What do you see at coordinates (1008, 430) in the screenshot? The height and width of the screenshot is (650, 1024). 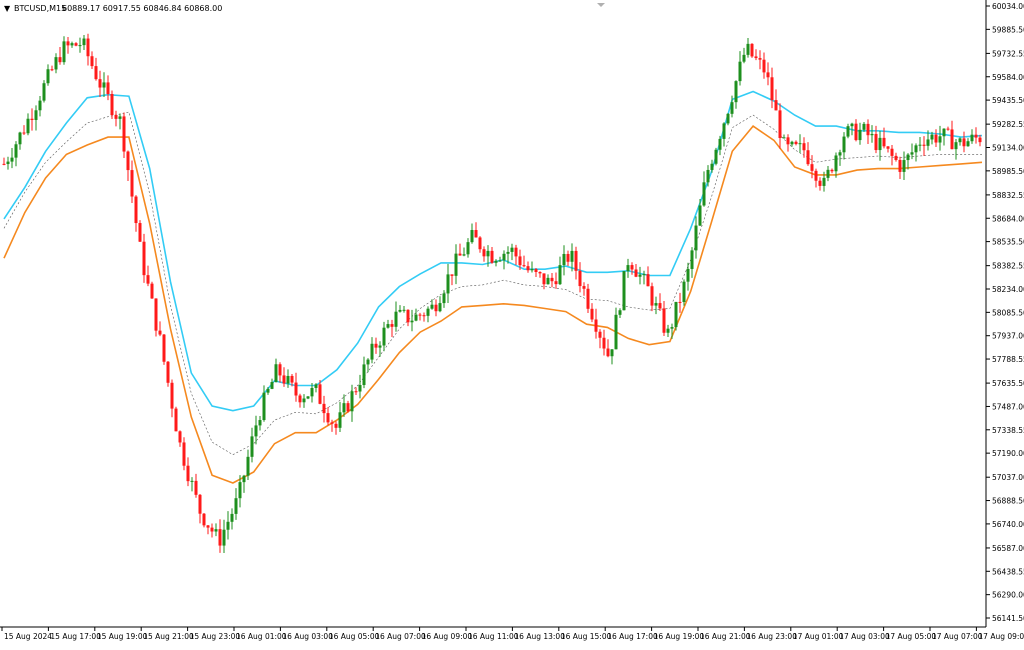 I see `price-tick-label: 57338.55` at bounding box center [1008, 430].